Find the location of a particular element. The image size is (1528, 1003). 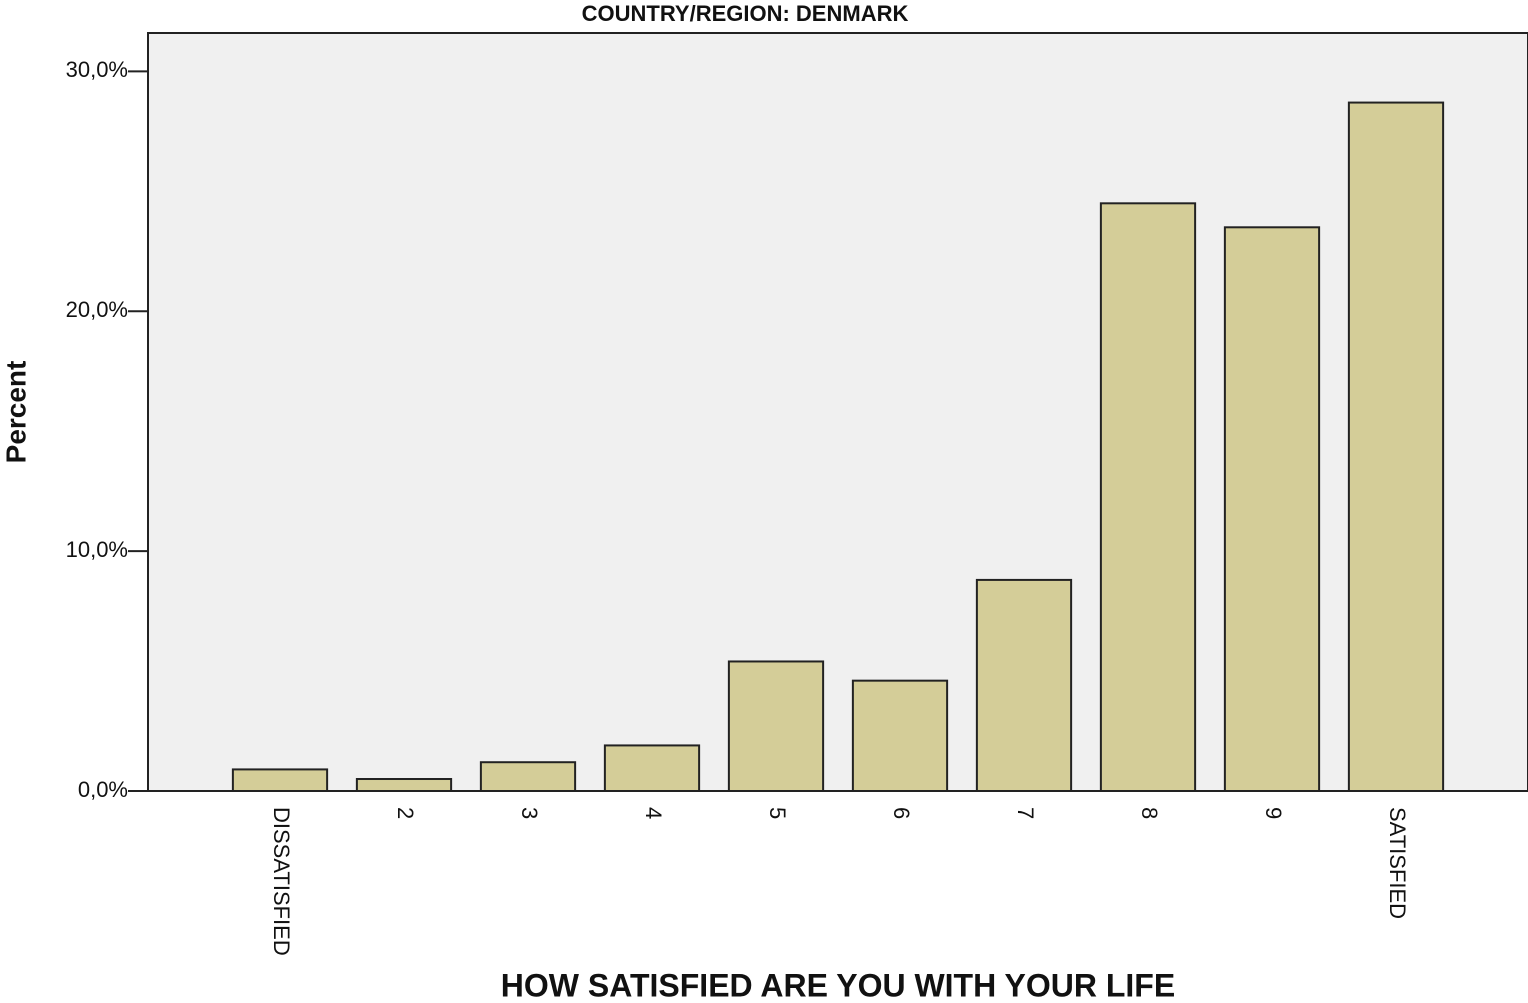

x-tick-label: 9 is located at coordinates (1273, 813).